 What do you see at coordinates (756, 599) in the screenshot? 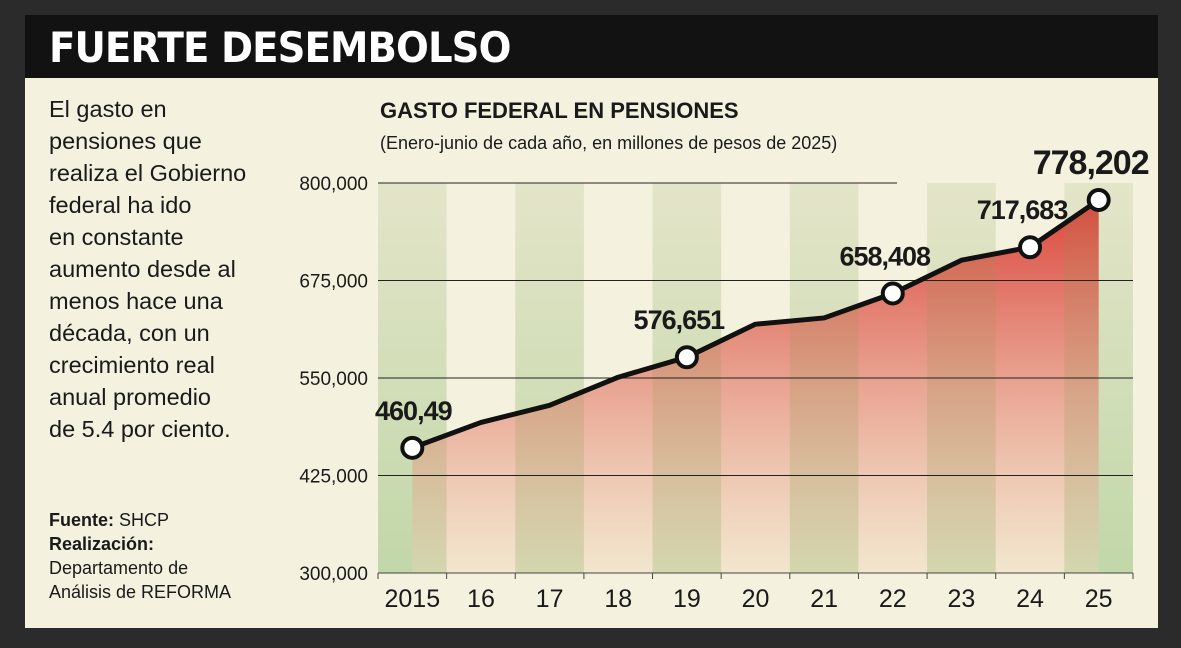
I see `x-tick-label: 20` at bounding box center [756, 599].